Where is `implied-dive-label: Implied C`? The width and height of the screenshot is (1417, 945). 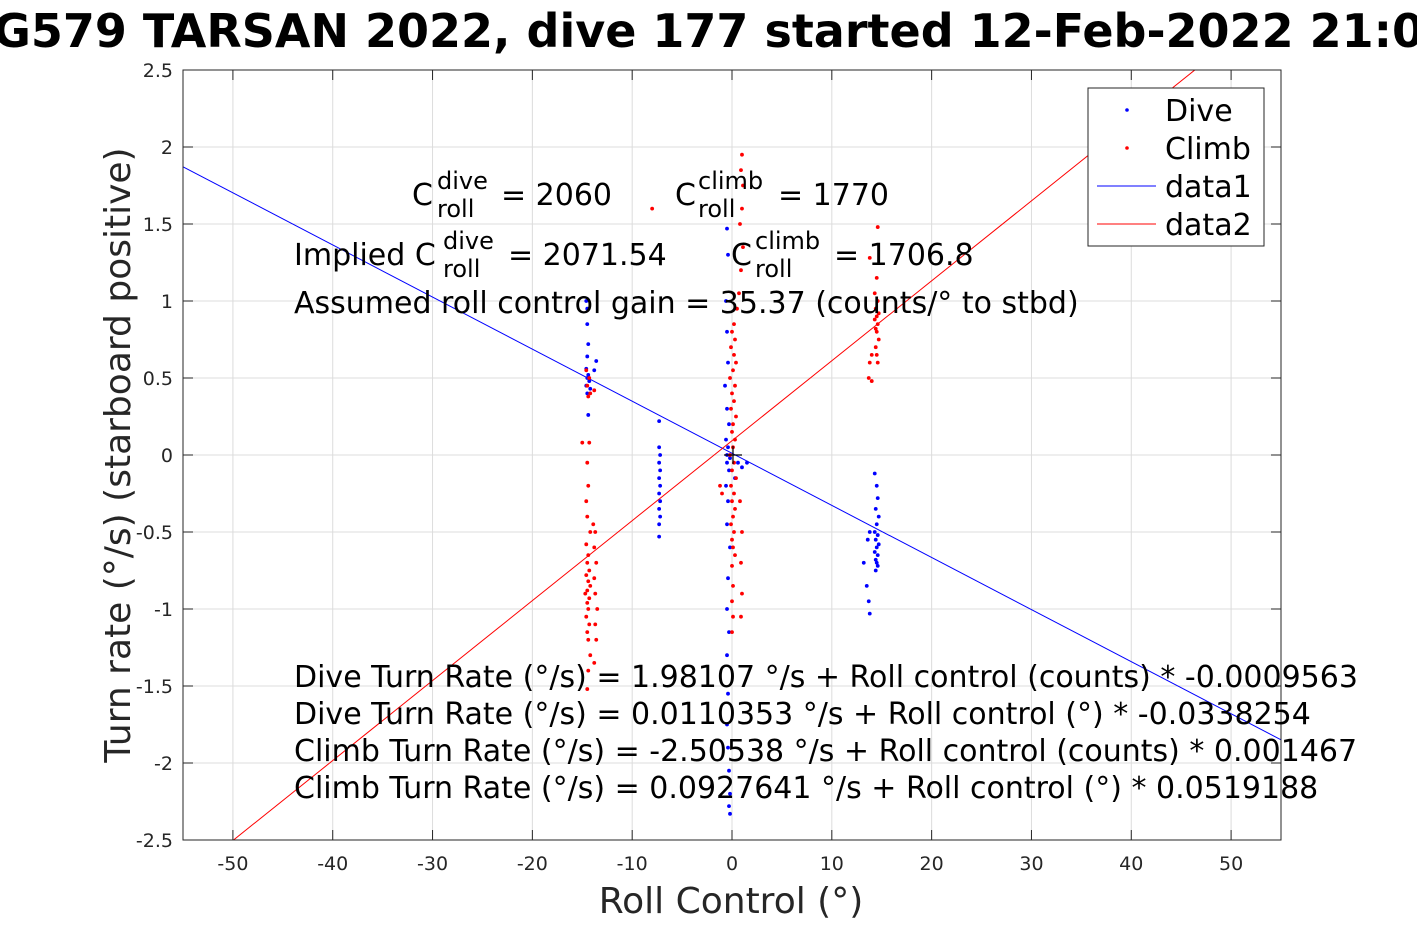
implied-dive-label: Implied C is located at coordinates (365, 255).